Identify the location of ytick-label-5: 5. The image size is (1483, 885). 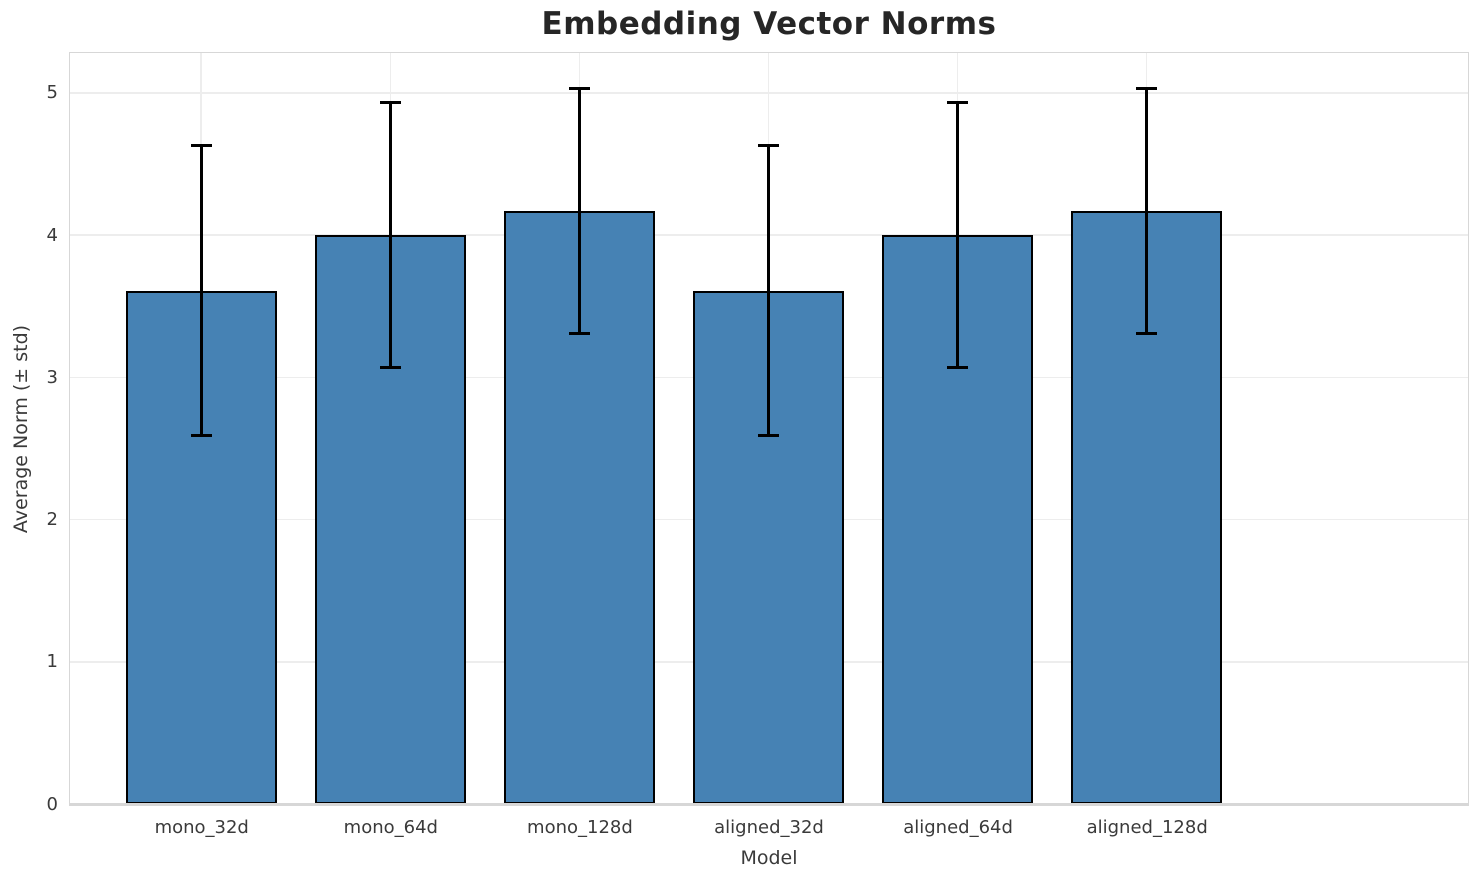
(52, 93).